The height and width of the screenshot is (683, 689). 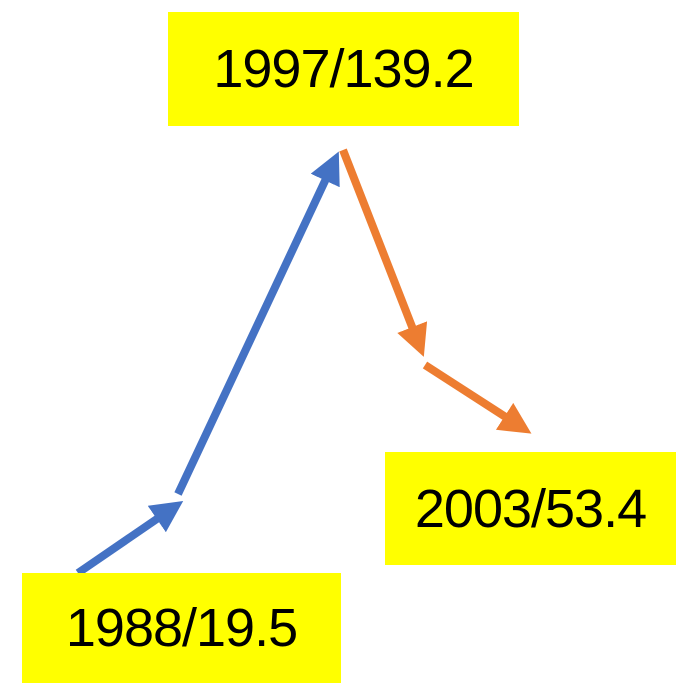 What do you see at coordinates (343, 69) in the screenshot?
I see `label-box: 1997/139.2` at bounding box center [343, 69].